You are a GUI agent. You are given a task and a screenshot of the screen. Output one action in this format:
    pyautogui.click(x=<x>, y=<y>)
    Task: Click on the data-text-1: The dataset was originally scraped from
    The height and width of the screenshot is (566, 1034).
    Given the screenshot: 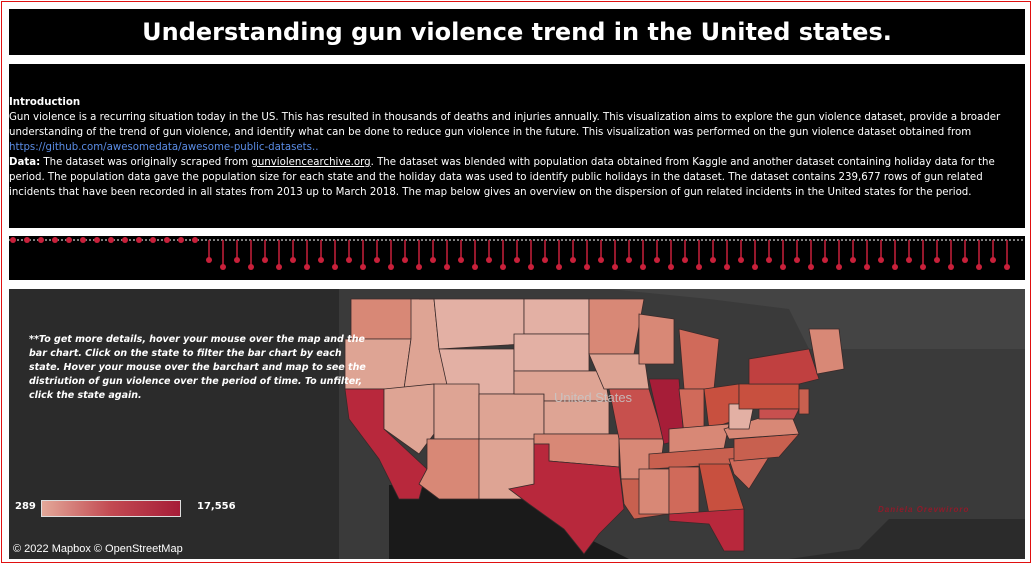 What is the action you would take?
    pyautogui.click(x=146, y=162)
    